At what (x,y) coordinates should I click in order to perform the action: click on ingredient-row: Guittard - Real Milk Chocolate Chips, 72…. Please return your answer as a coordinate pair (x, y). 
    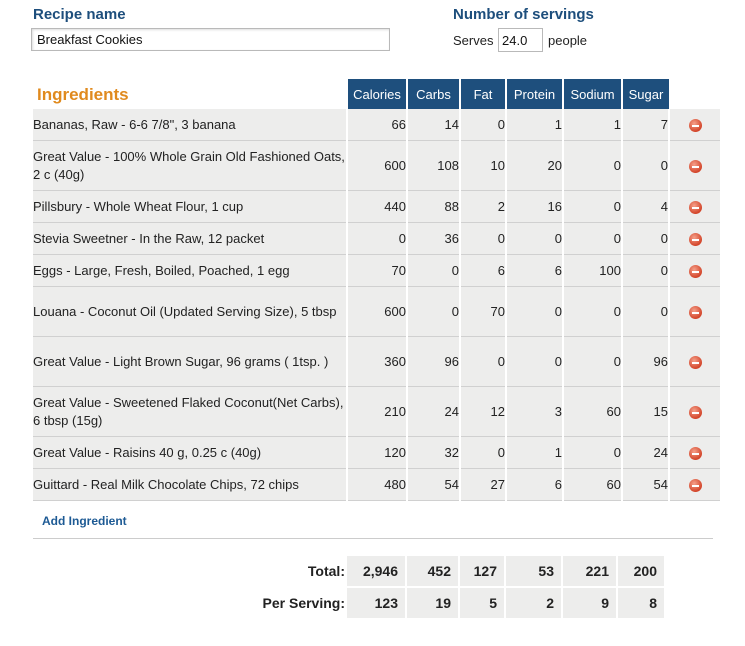
    Looking at the image, I should click on (376, 484).